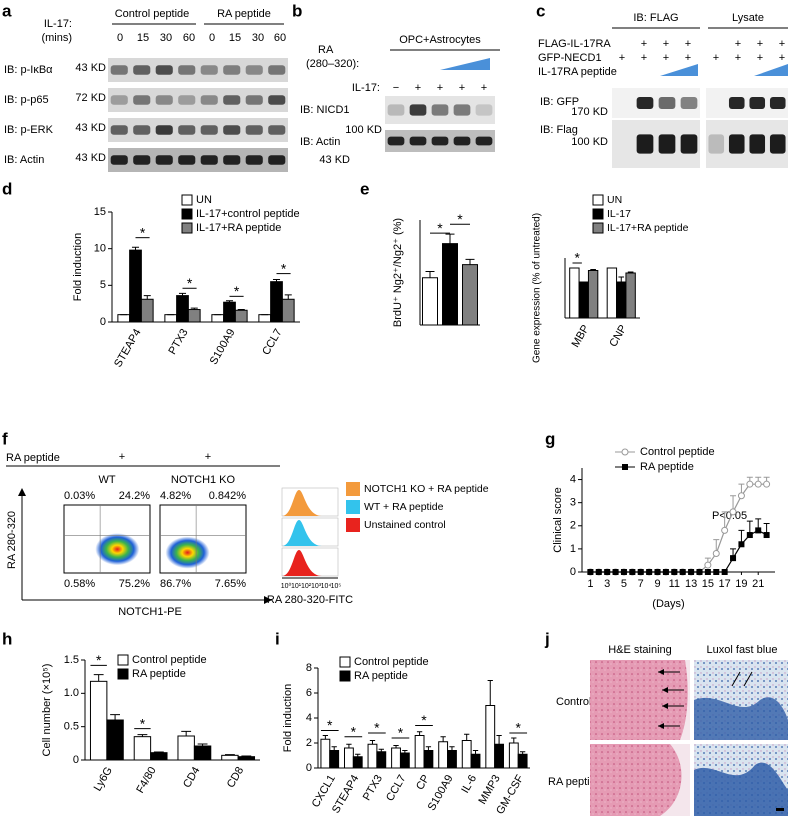 Image resolution: width=788 pixels, height=816 pixels. I want to click on x-tick-label: 10⁴, so click(326, 586).